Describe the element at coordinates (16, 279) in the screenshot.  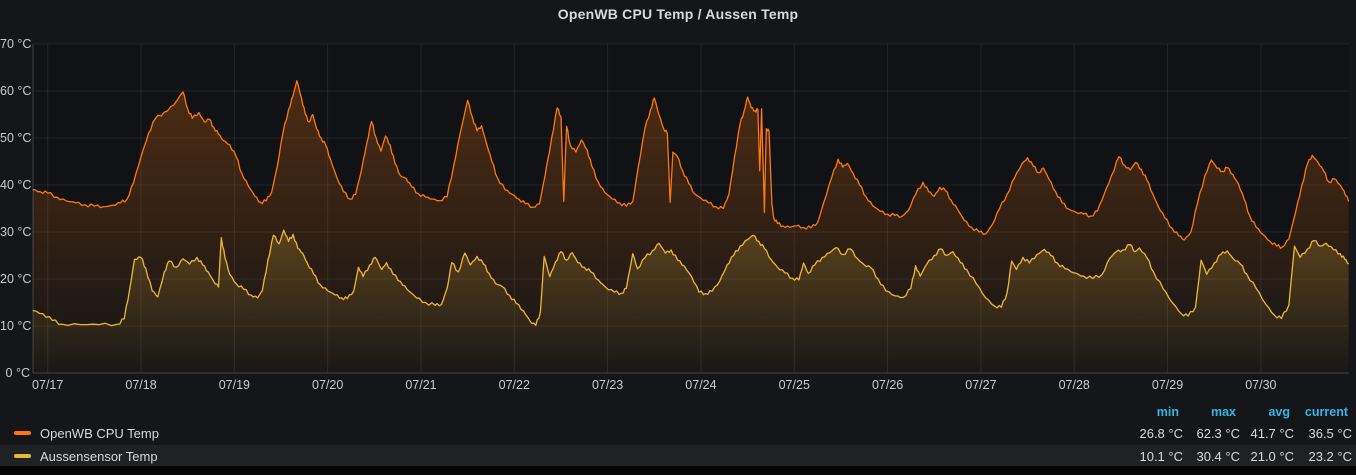
I see `y-axis-label: 20 °C` at that location.